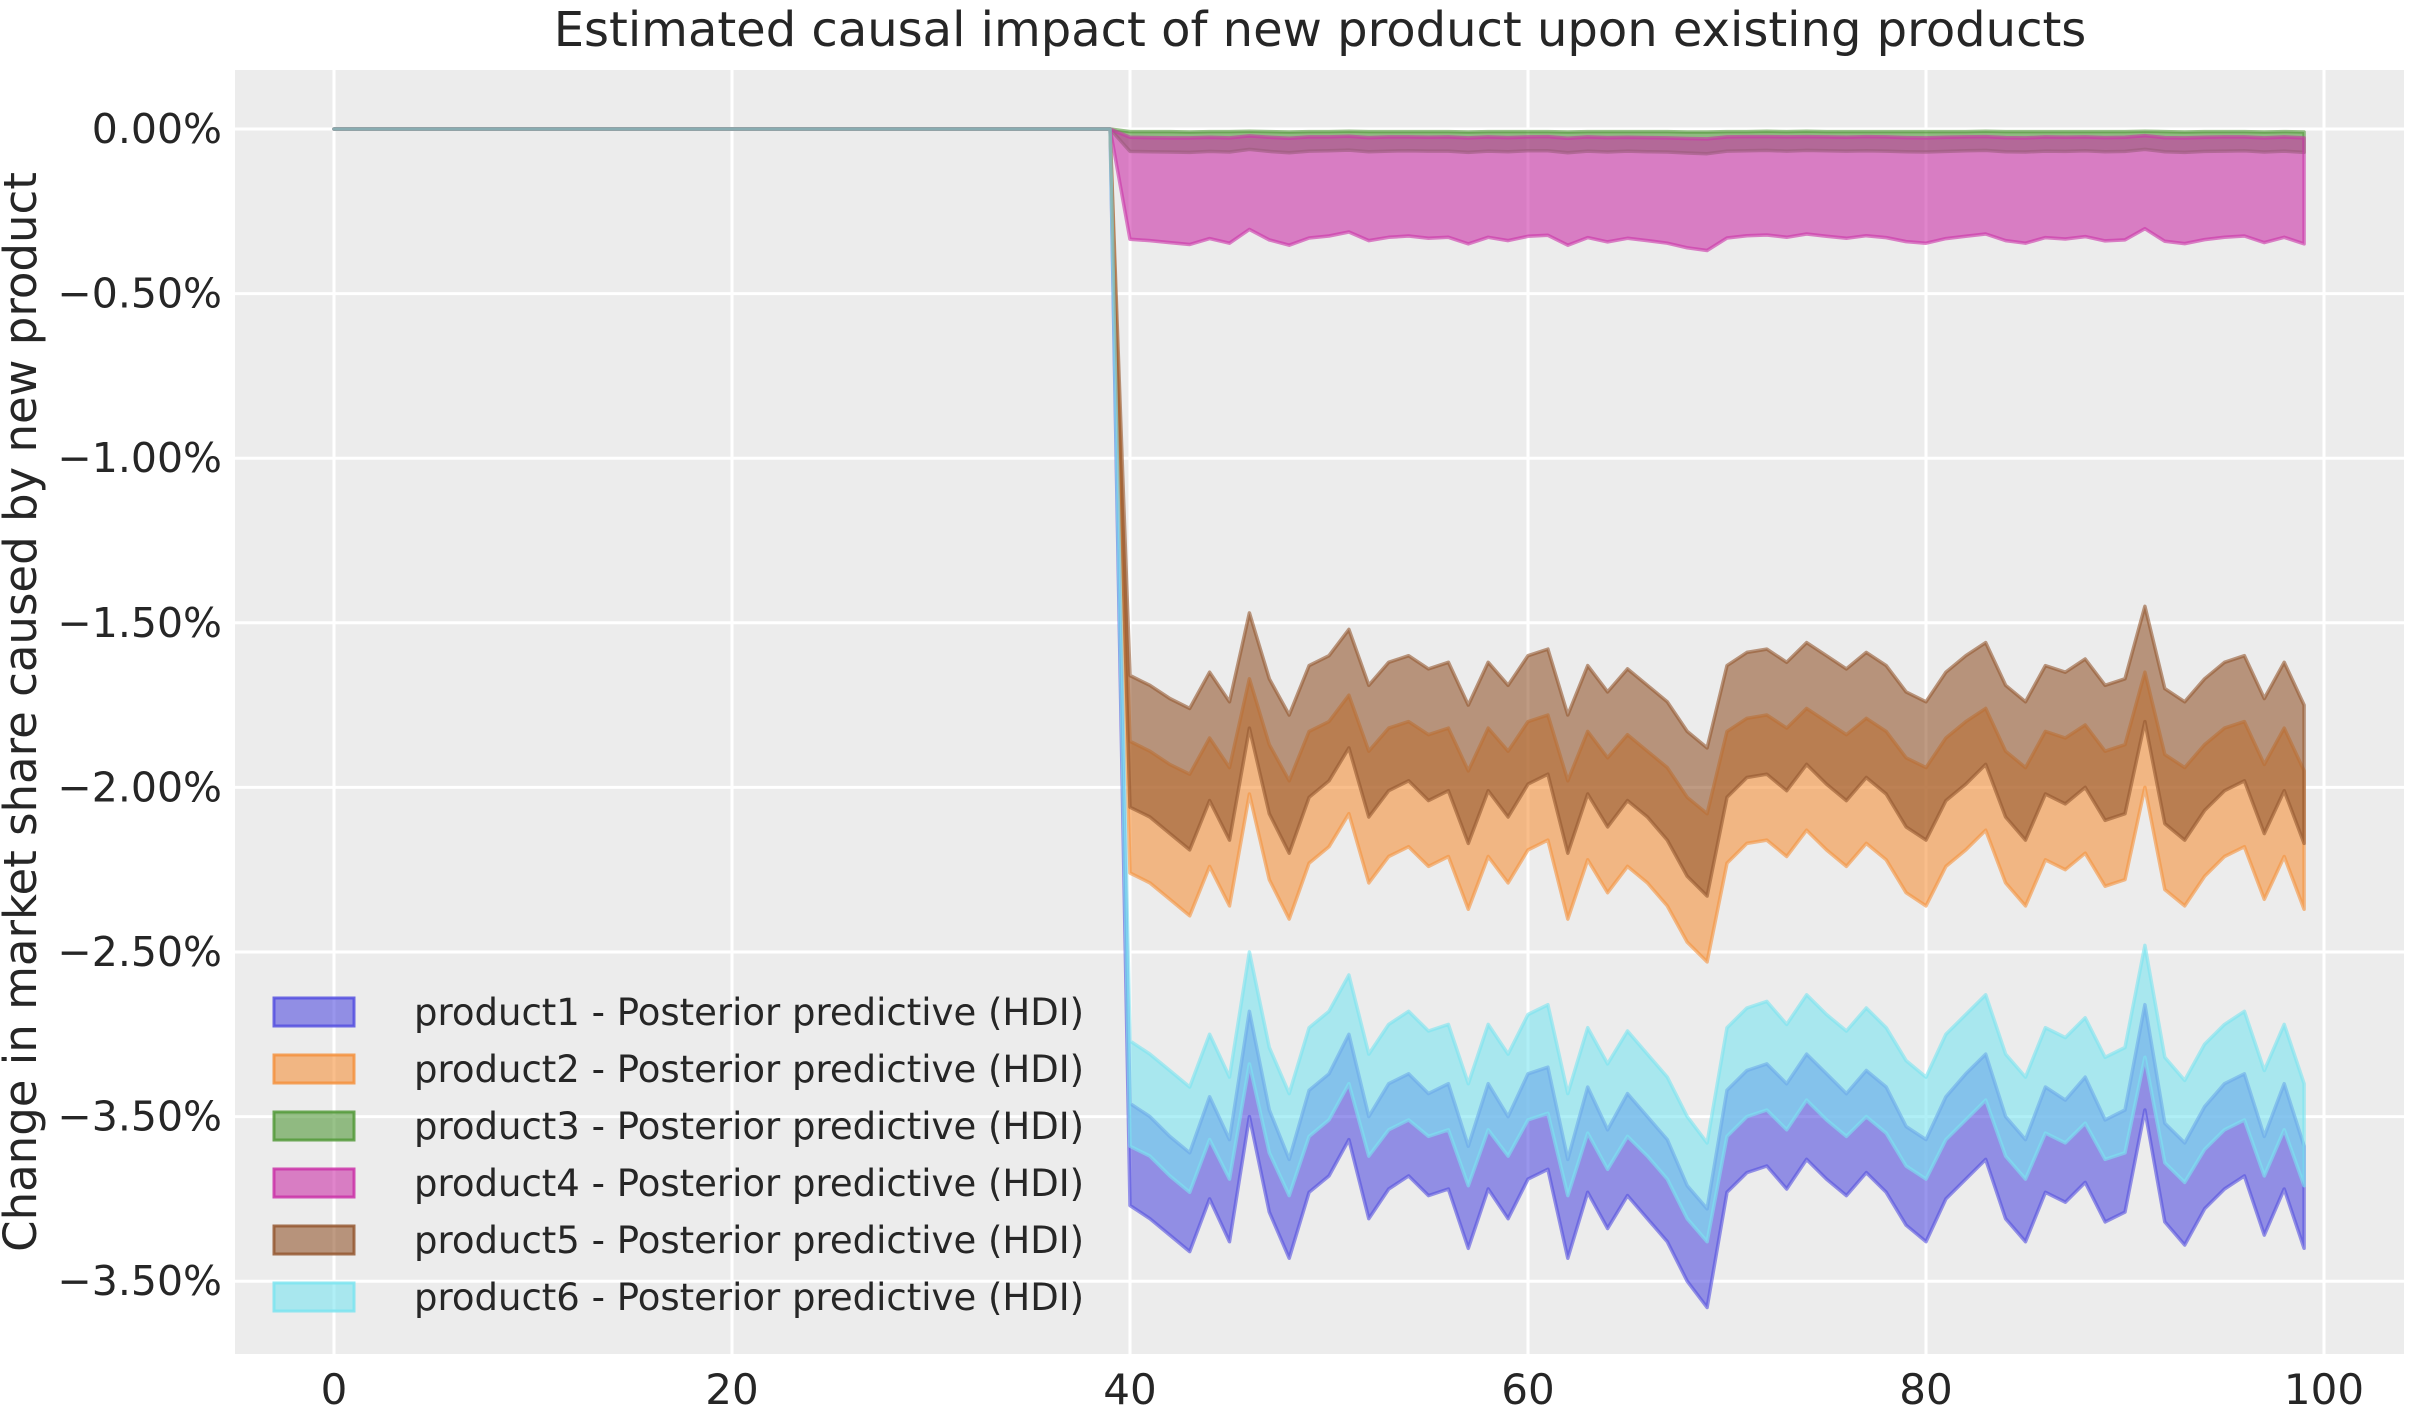  Describe the element at coordinates (314, 1183) in the screenshot. I see `legend-swatch-product4` at that location.